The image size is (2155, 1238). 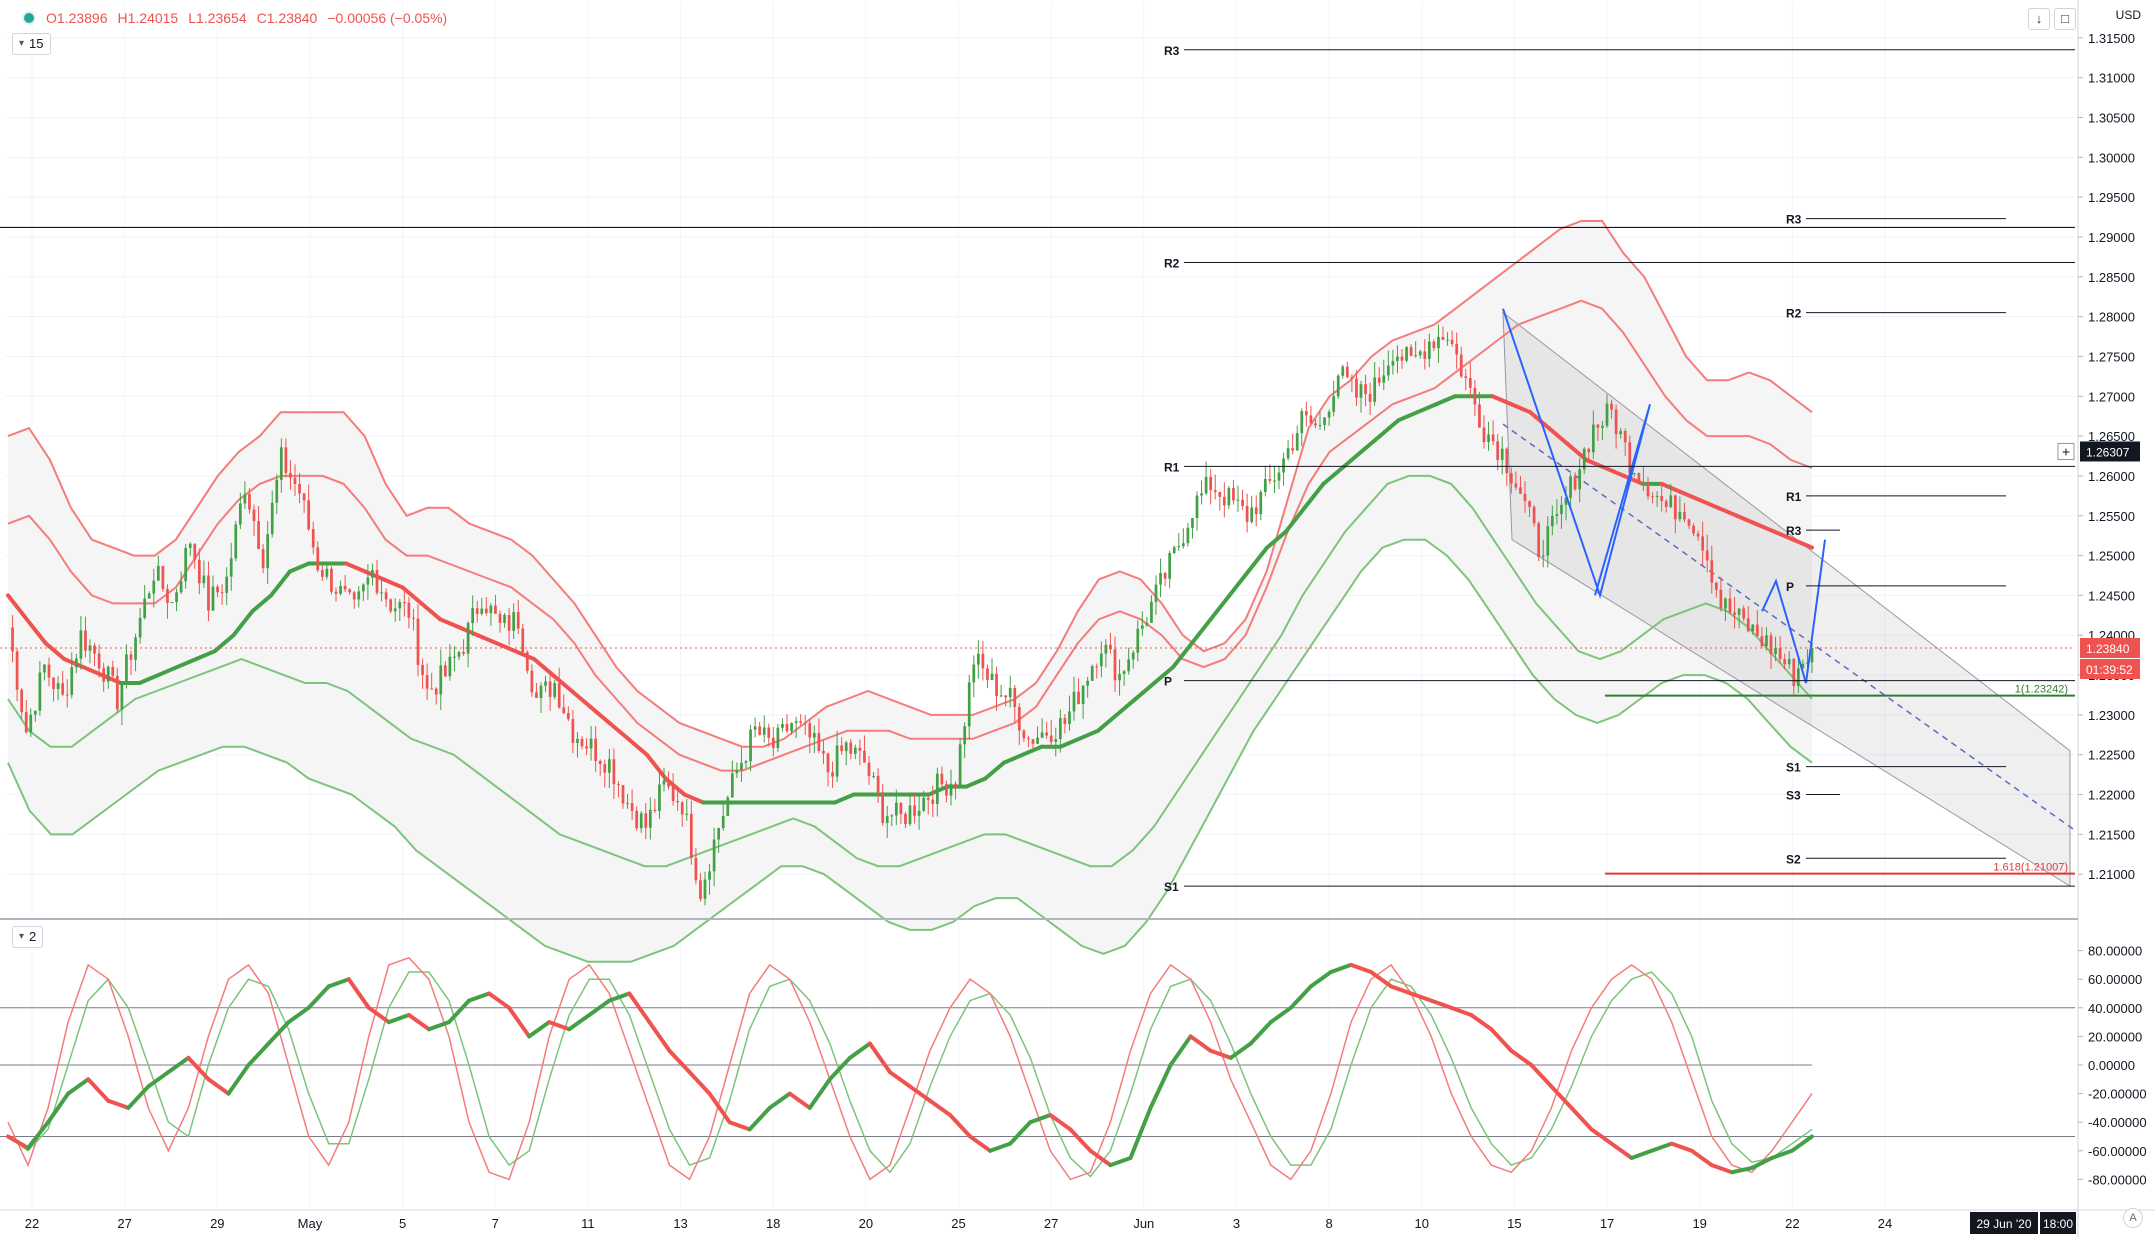 I want to click on crosshair-plus-icon, so click(x=2066, y=451).